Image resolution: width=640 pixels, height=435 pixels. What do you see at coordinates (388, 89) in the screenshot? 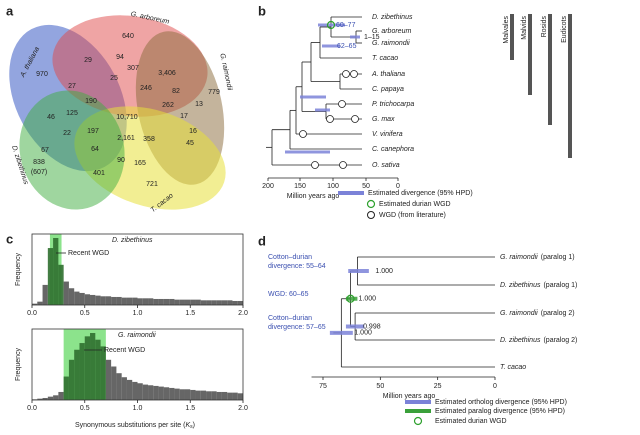
I see `species-label: C. papaya` at bounding box center [388, 89].